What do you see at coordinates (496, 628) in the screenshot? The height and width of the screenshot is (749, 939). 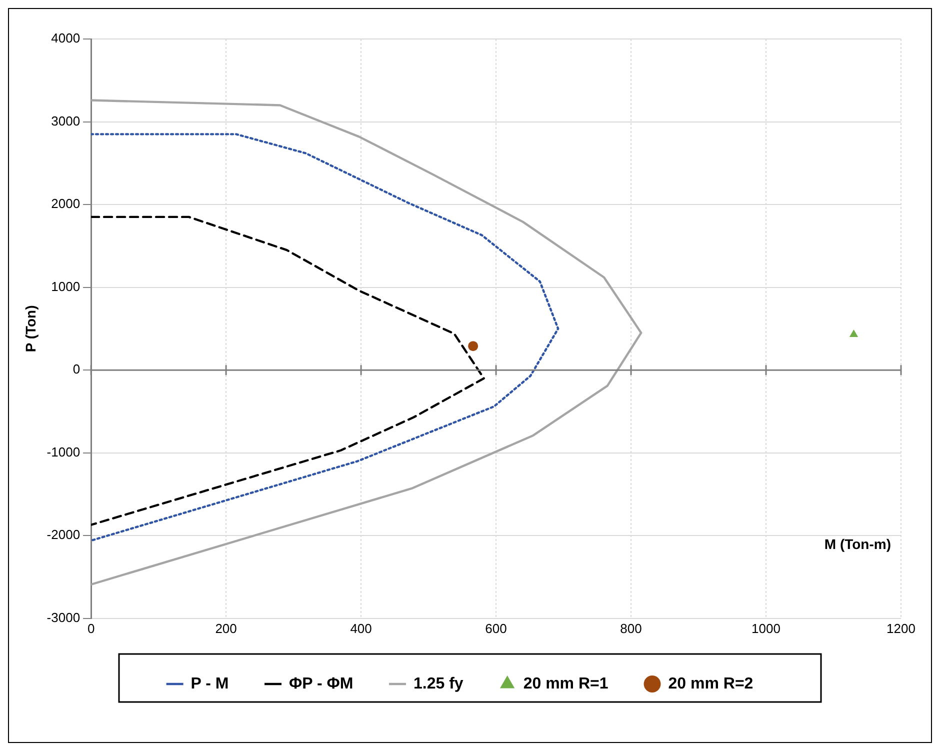 I see `x-tick-label: 600` at bounding box center [496, 628].